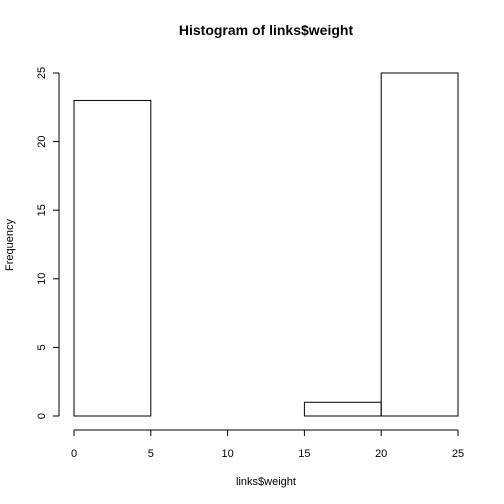  Describe the element at coordinates (458, 454) in the screenshot. I see `x-tick-label-5: 25` at that location.